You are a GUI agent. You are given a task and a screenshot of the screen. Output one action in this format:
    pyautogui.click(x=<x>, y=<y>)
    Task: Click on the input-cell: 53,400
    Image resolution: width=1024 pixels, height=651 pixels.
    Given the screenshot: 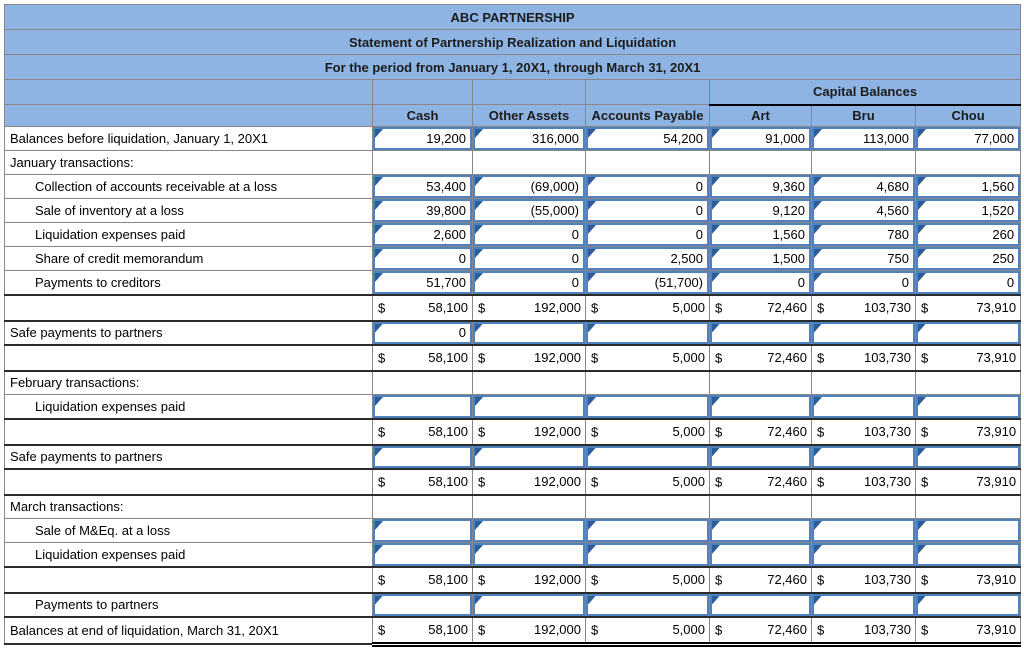 What is the action you would take?
    pyautogui.click(x=422, y=186)
    